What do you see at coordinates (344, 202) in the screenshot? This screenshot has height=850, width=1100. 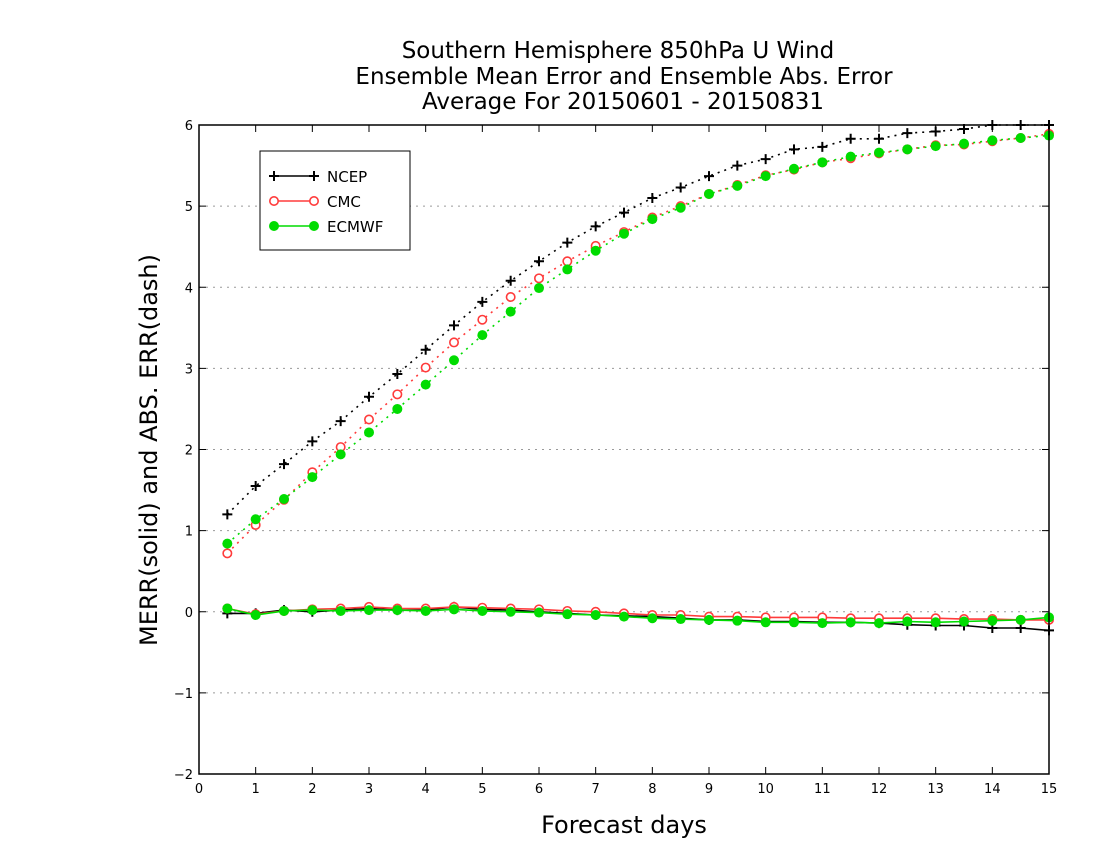 I see `legend-cmc-label: CMC` at bounding box center [344, 202].